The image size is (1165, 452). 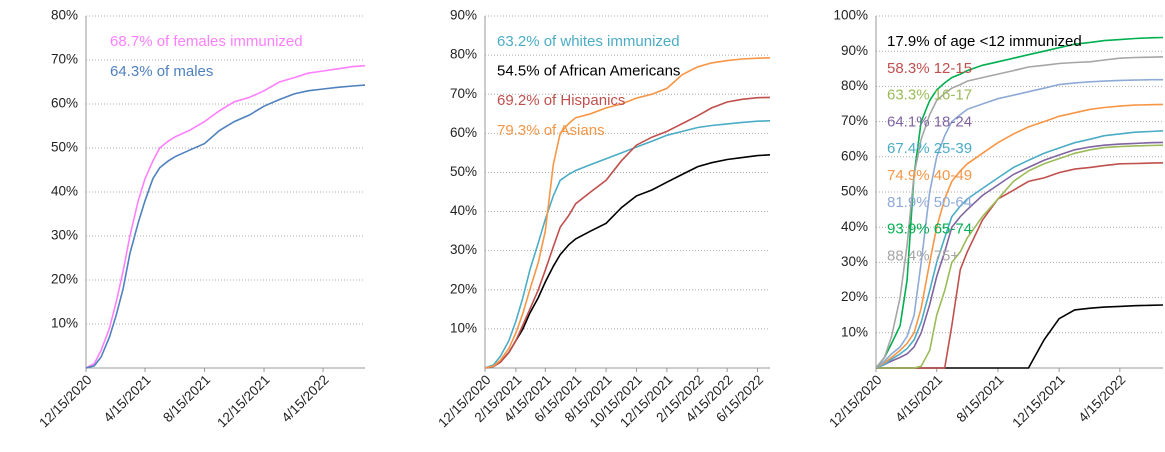 What do you see at coordinates (929, 68) in the screenshot?
I see `series-label: 58.3% 12-15` at bounding box center [929, 68].